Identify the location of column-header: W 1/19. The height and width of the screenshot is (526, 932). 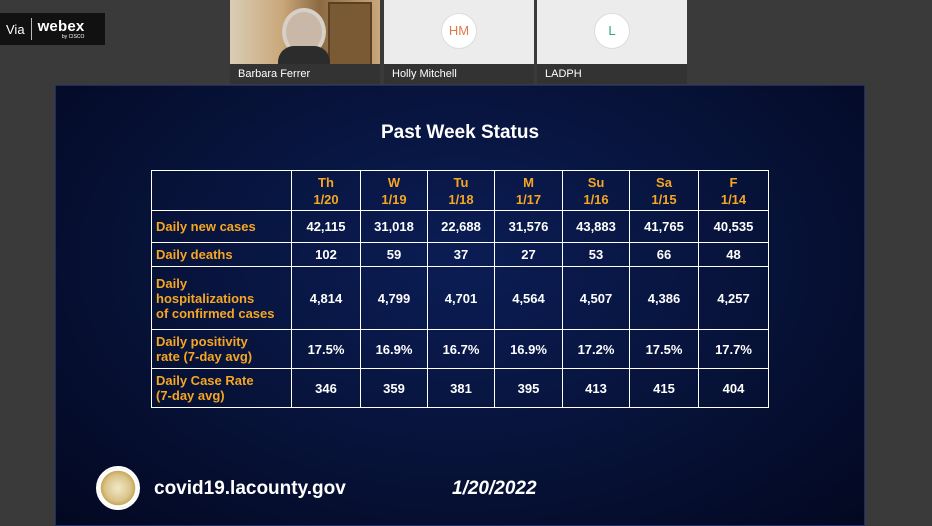
(394, 190).